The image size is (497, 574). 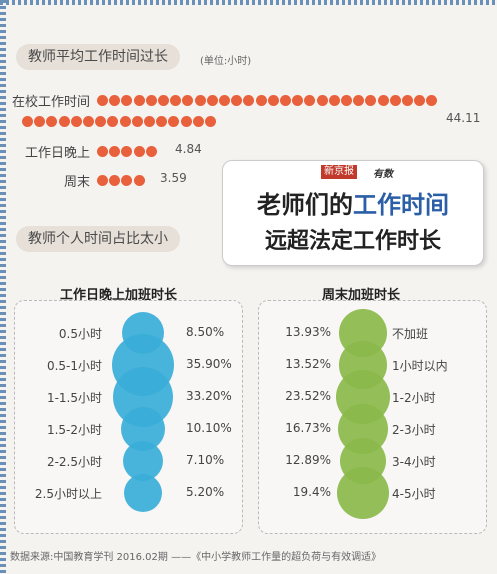 I want to click on category-label: 2.5小时以上, so click(x=68, y=494).